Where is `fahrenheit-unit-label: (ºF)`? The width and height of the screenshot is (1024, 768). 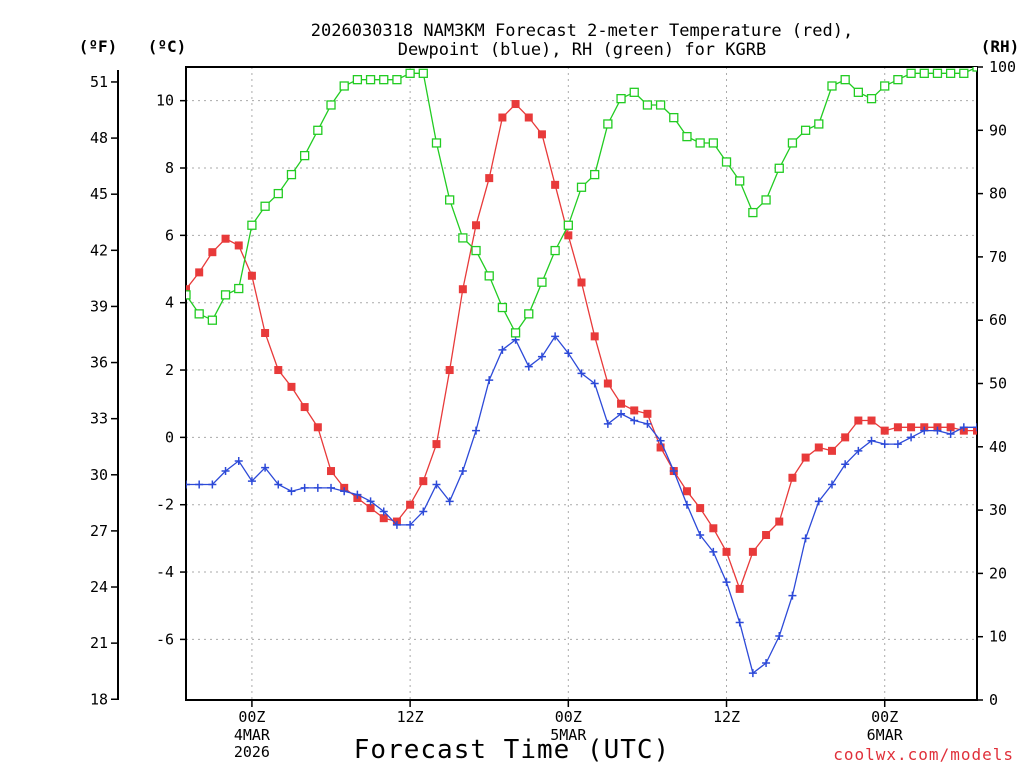 fahrenheit-unit-label: (ºF) is located at coordinates (98, 46).